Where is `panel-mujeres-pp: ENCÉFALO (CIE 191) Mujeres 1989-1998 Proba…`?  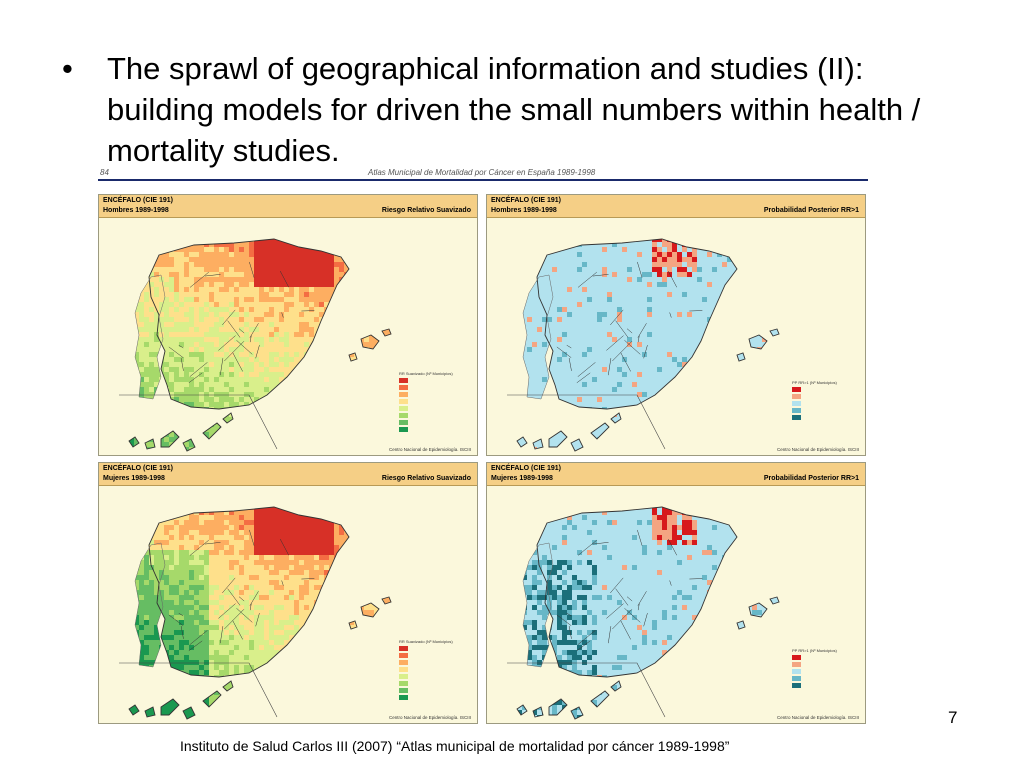
panel-mujeres-pp: ENCÉFALO (CIE 191) Mujeres 1989-1998 Proba… is located at coordinates (676, 593).